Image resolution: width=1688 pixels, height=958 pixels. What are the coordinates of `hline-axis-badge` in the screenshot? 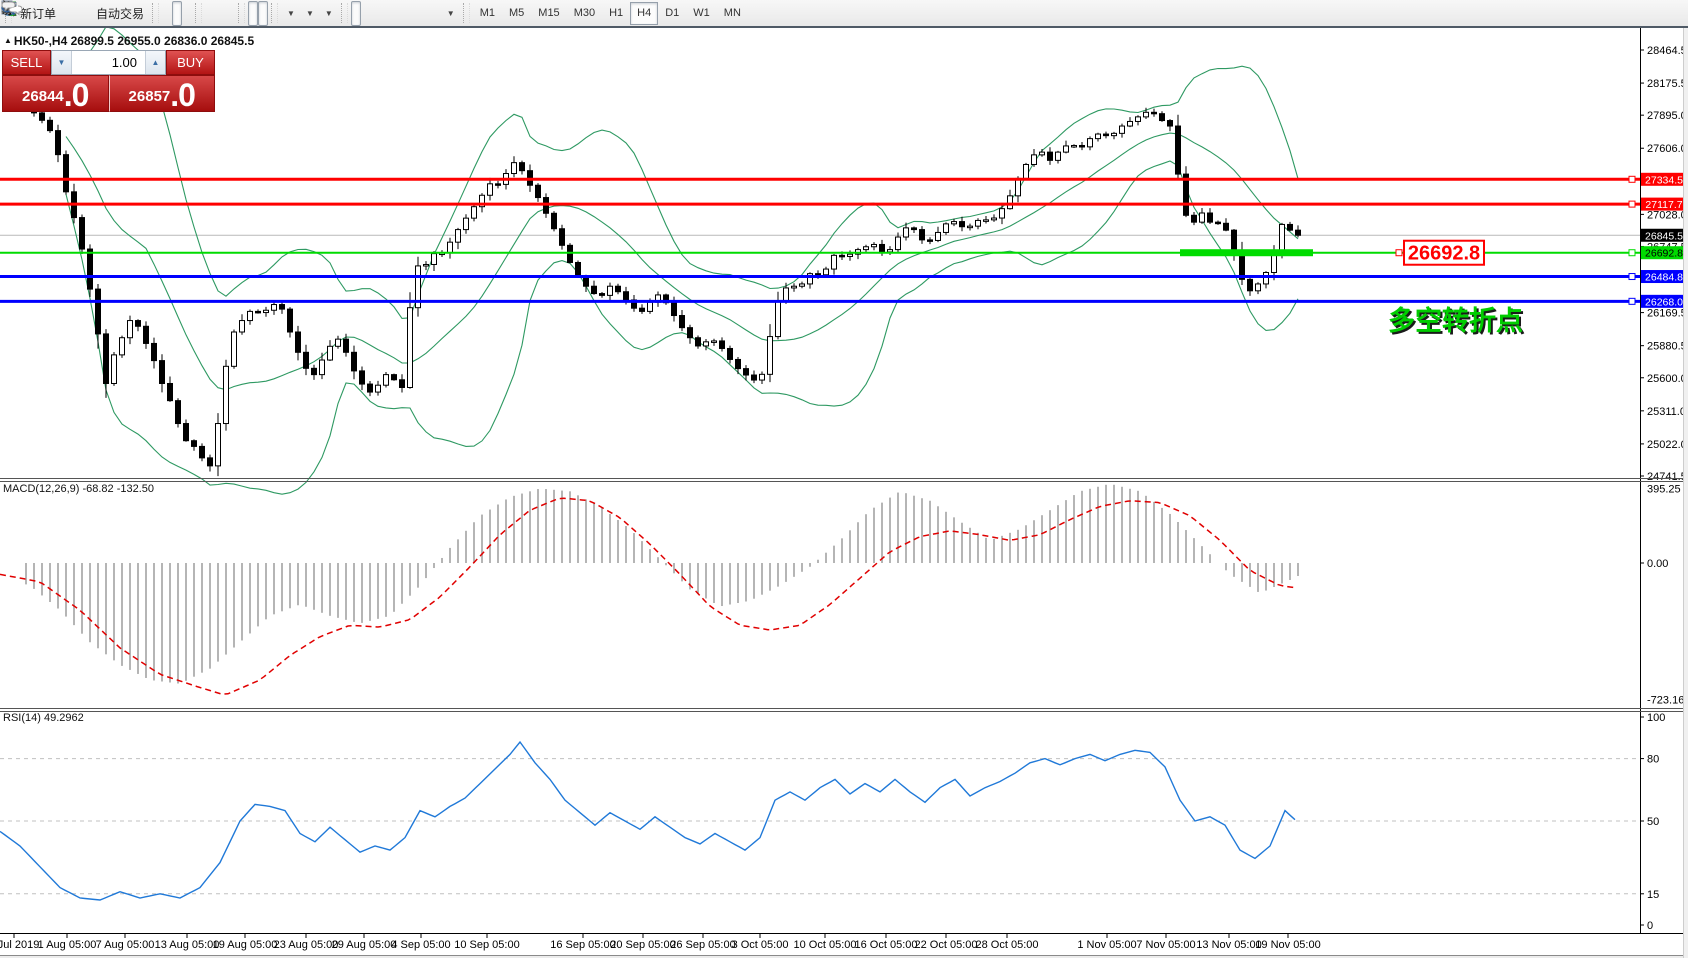 It's located at (1664, 253).